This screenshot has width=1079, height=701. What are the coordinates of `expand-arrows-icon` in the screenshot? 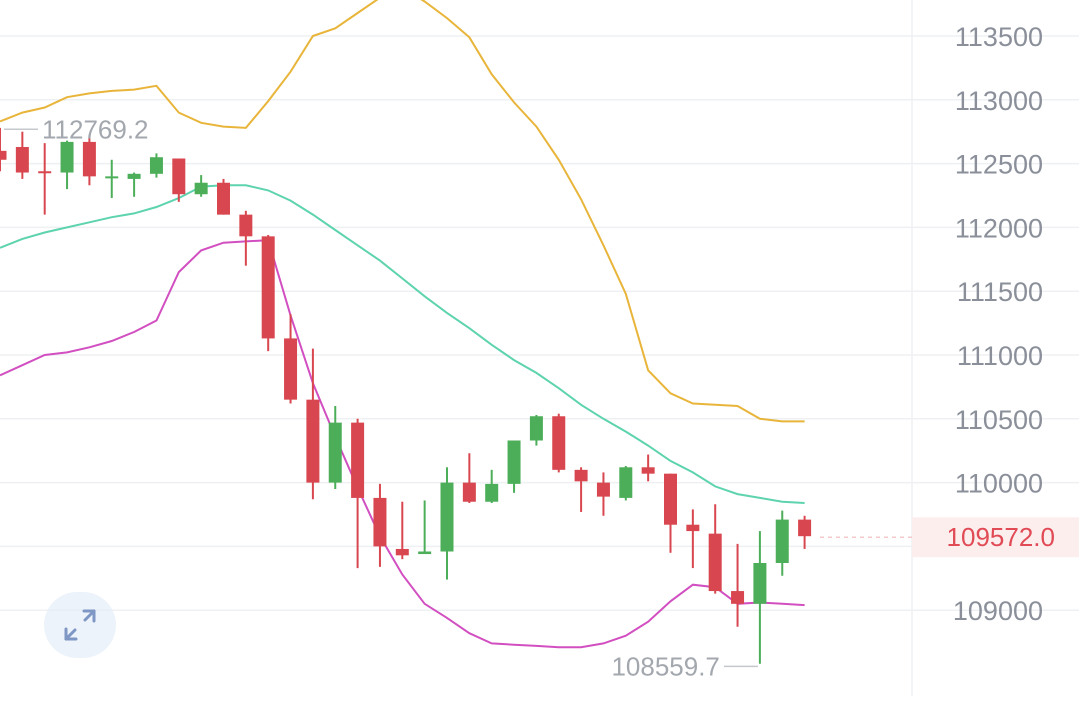 It's located at (80, 625).